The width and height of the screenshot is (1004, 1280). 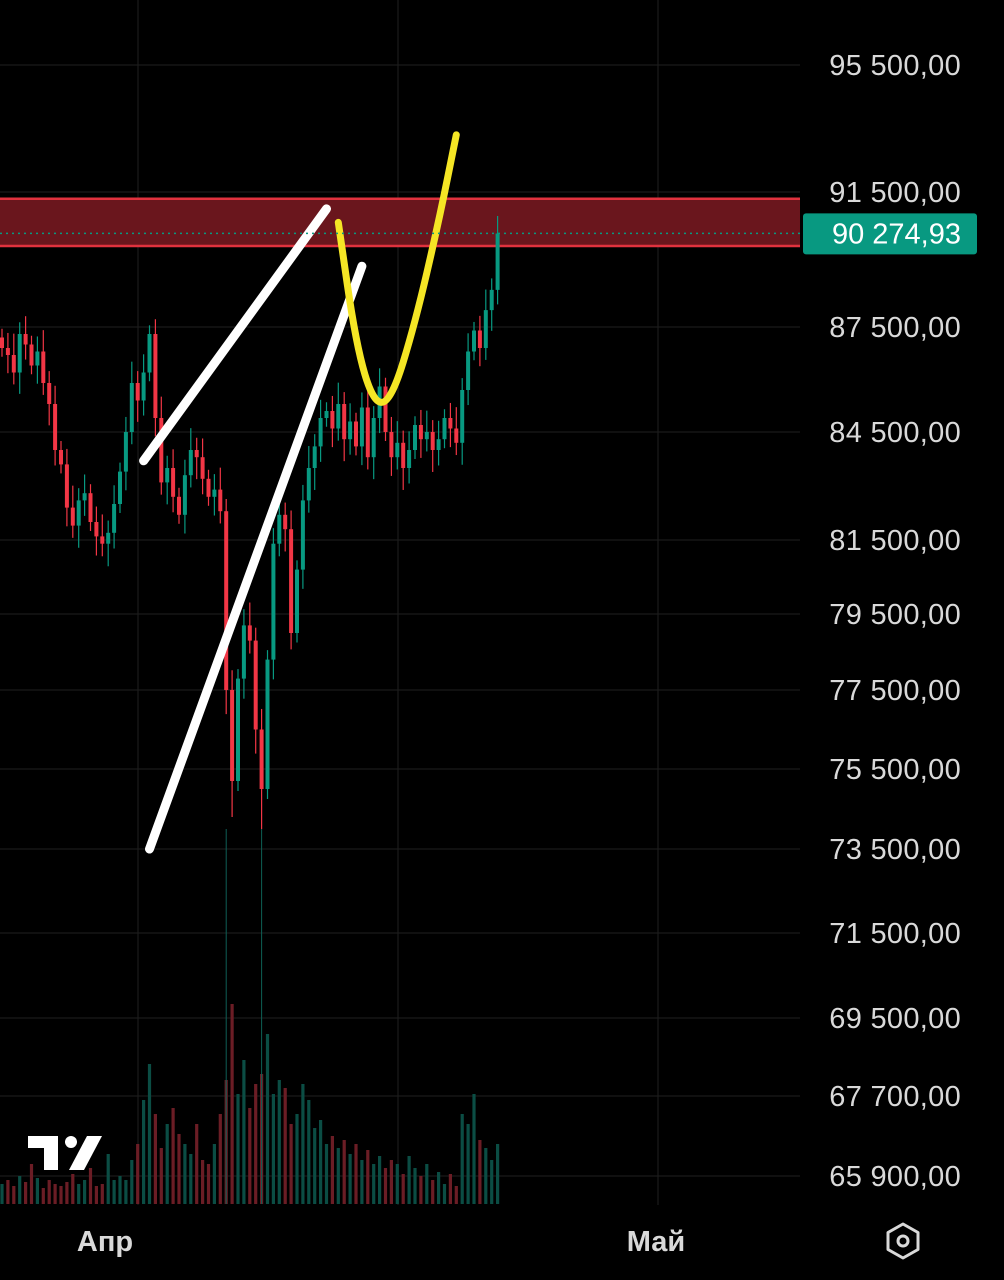 I want to click on hexagon-outline, so click(x=903, y=1241).